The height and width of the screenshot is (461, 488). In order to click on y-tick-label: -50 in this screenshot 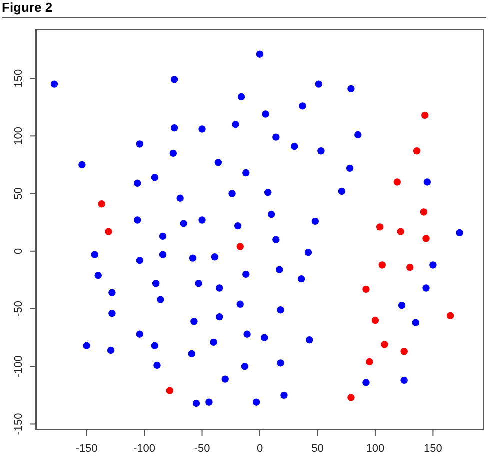, I will do `click(19, 309)`.